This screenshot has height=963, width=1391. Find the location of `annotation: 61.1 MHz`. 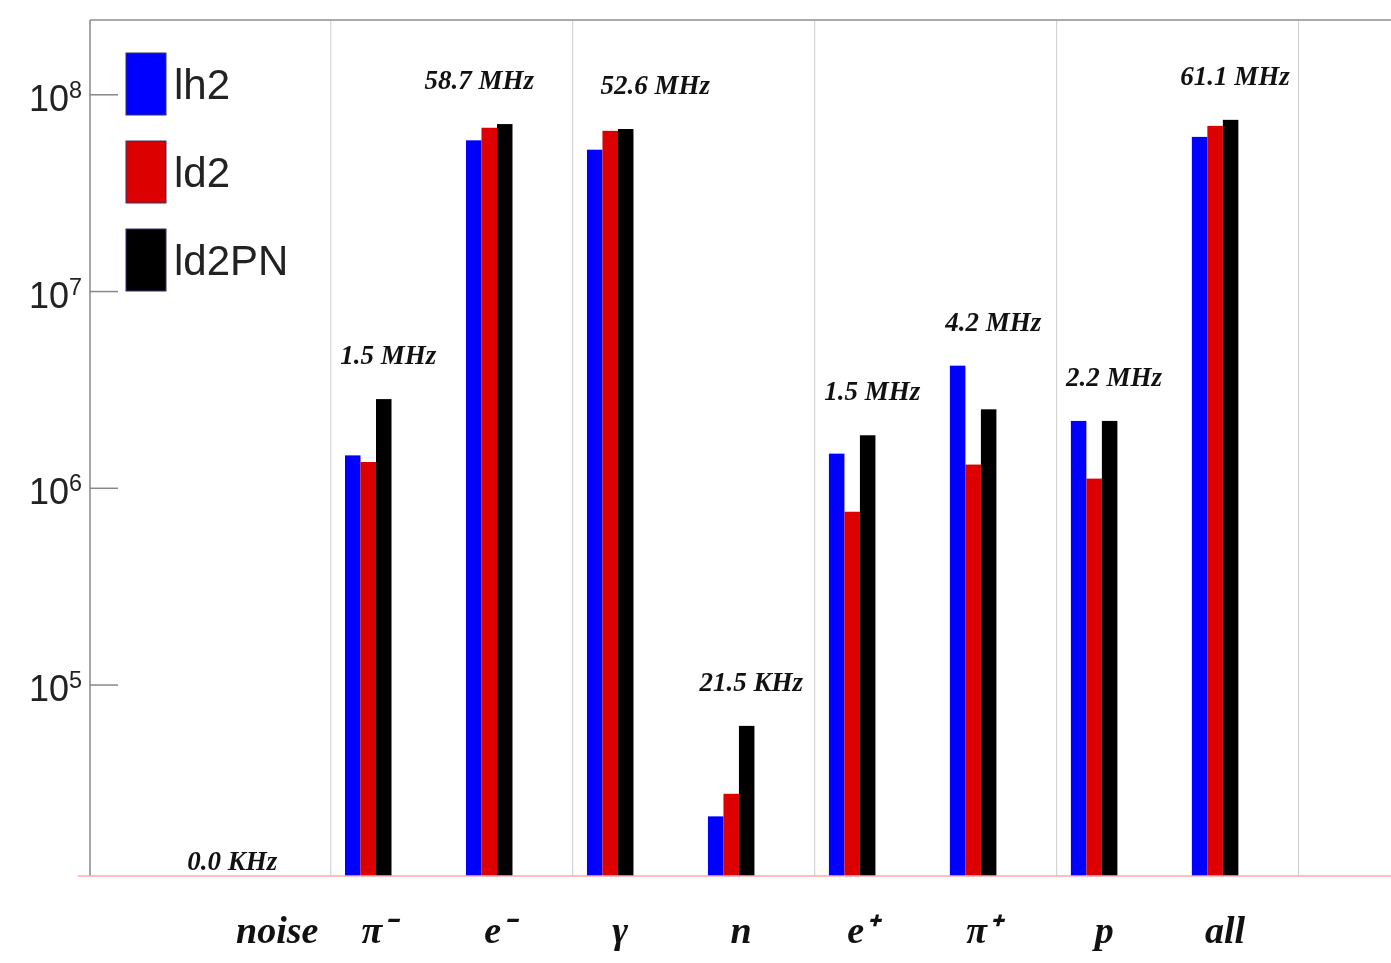

annotation: 61.1 MHz is located at coordinates (1235, 75).